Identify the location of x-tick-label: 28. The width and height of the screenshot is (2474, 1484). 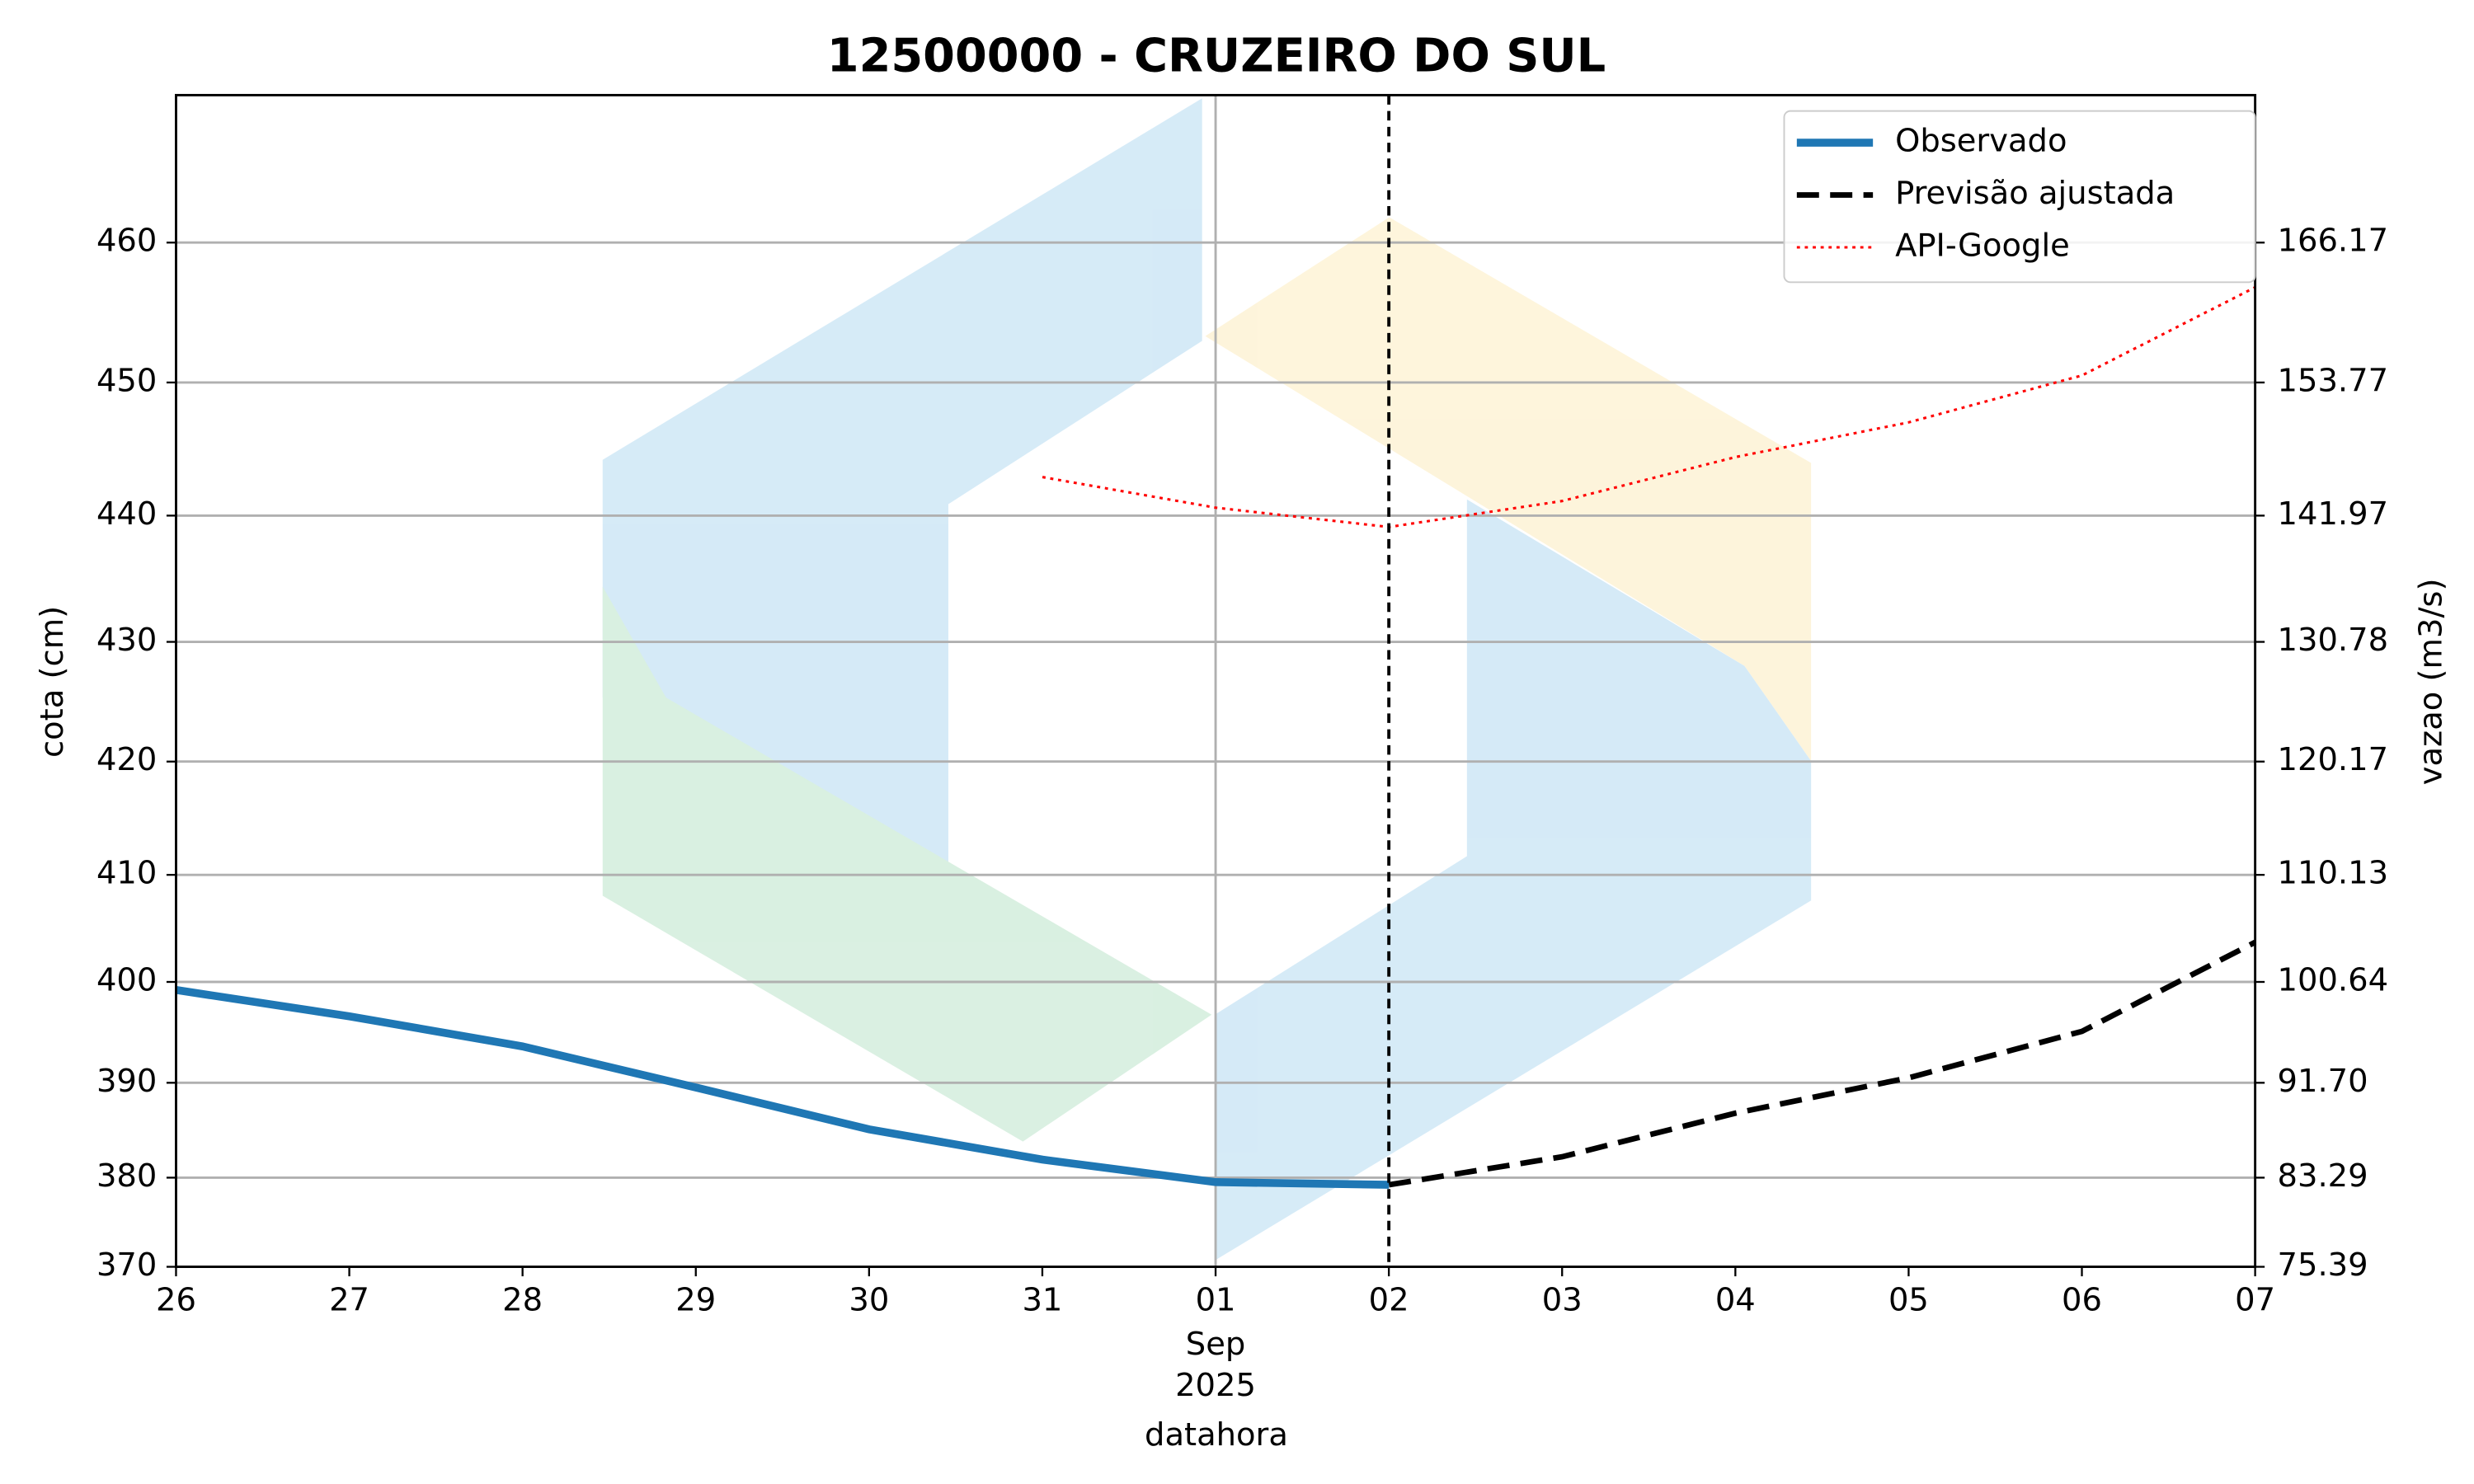
(522, 1299).